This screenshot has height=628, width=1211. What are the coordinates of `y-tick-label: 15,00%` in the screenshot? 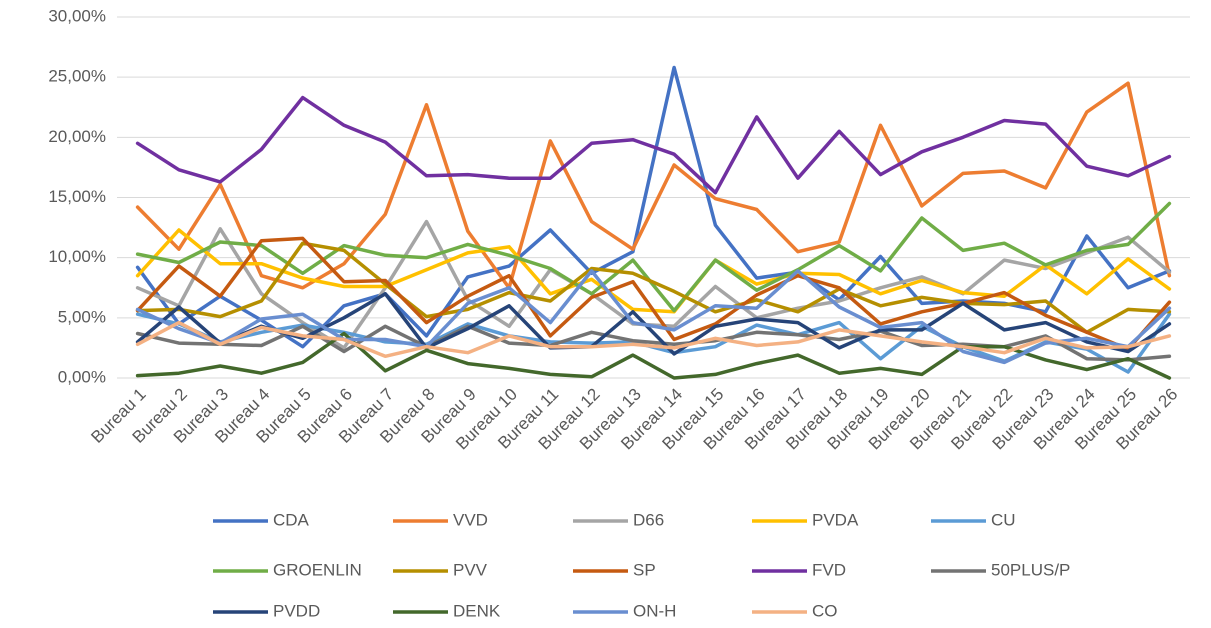 It's located at (77, 196).